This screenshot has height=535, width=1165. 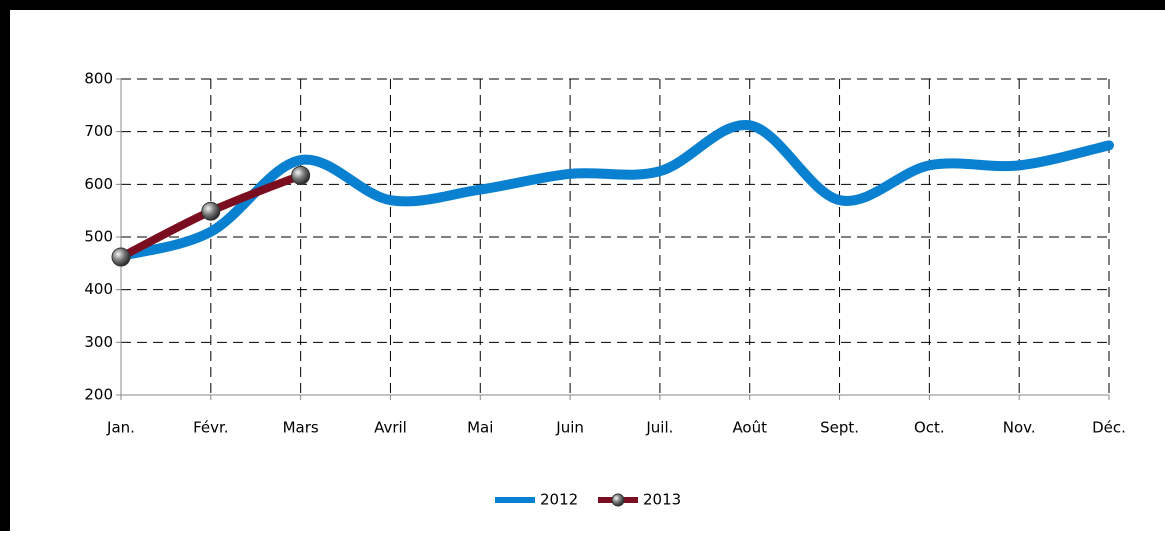 I want to click on y-tick-label: 300, so click(x=98, y=342).